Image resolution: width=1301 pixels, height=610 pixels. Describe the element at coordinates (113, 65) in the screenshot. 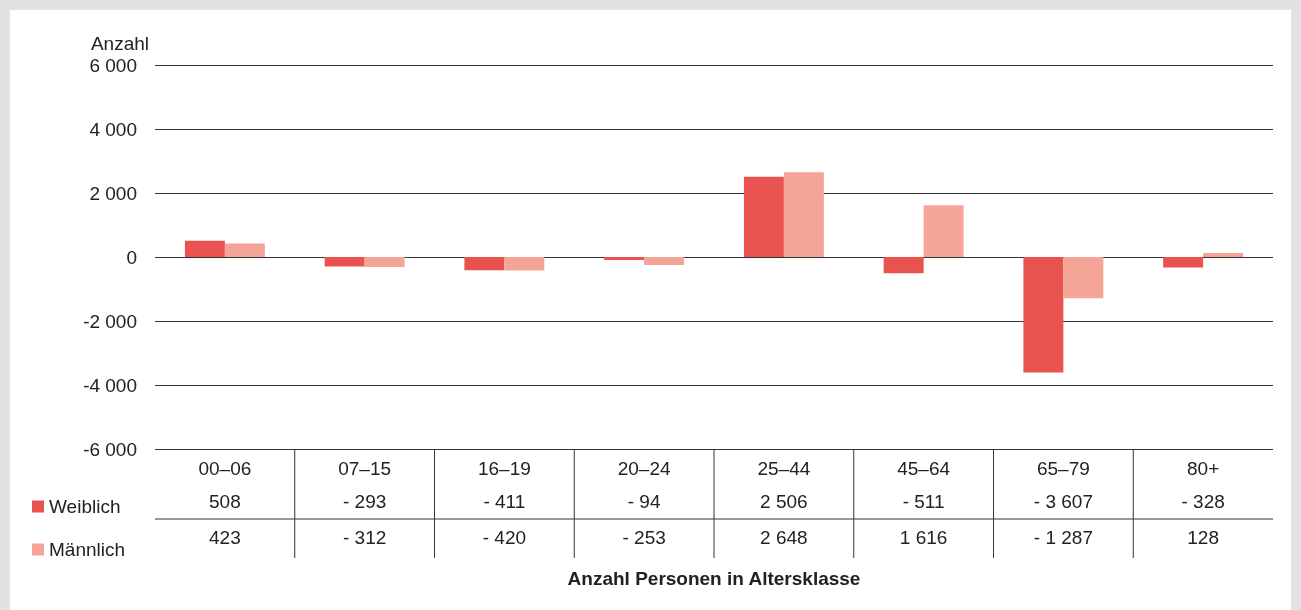

I see `y-tick-label: 6 000` at that location.